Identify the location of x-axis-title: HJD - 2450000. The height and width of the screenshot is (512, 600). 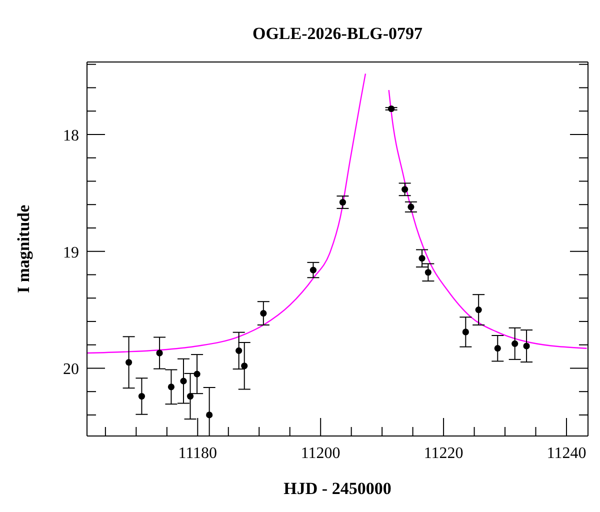
(338, 488).